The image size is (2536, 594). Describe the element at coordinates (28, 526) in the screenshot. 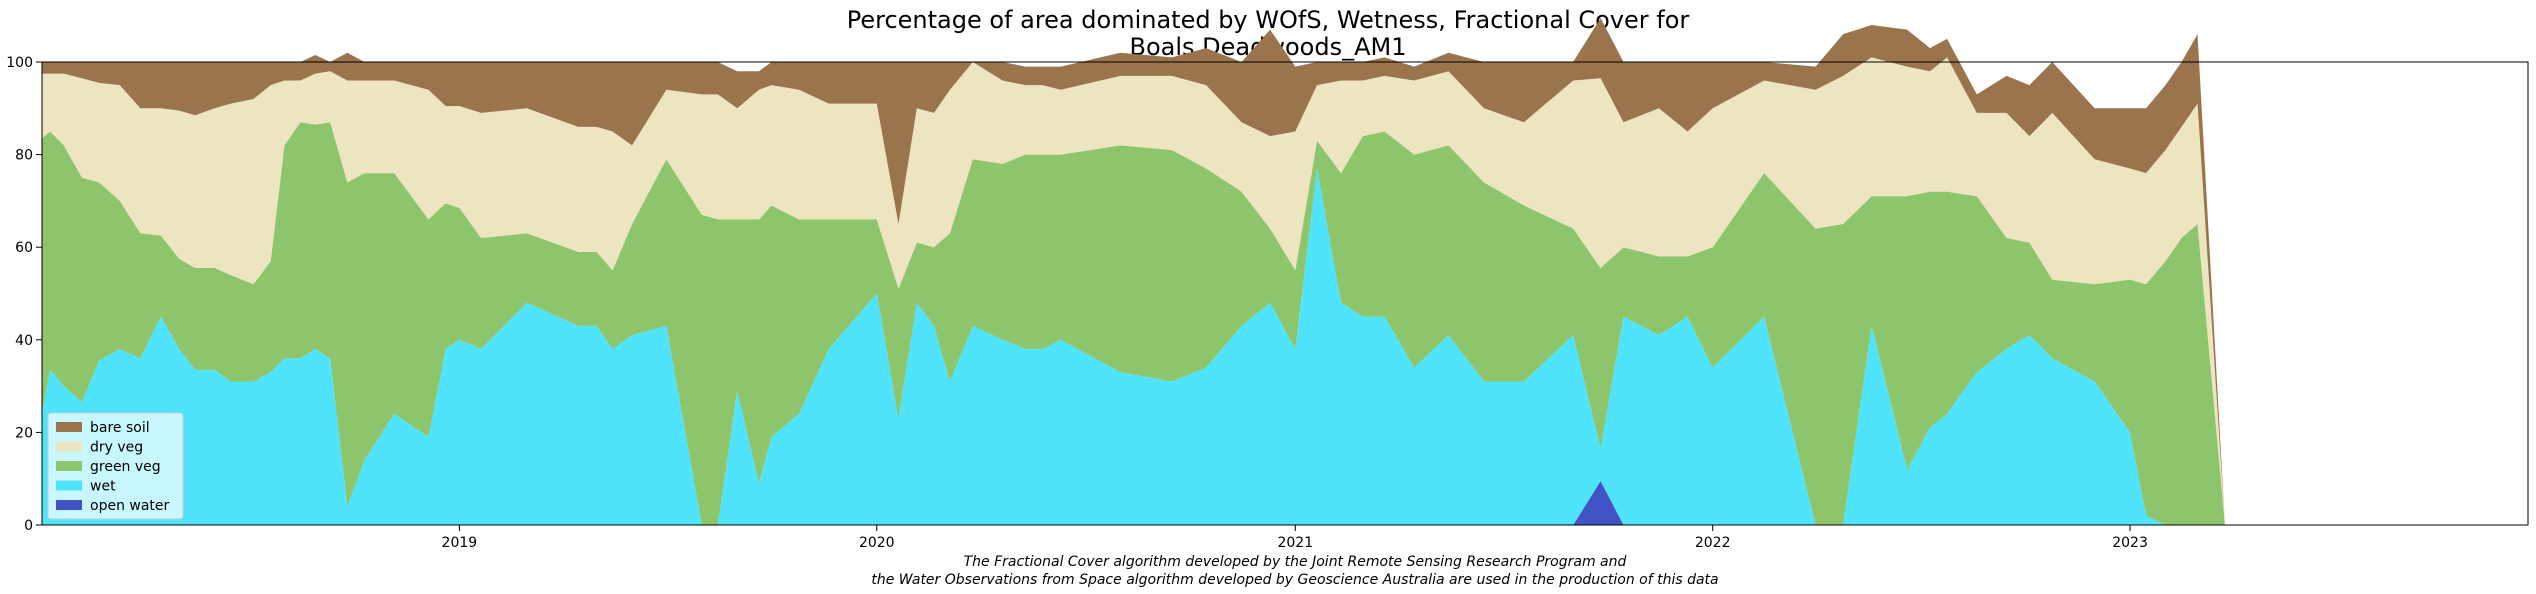

I see `y-tick-label-0: 0` at that location.